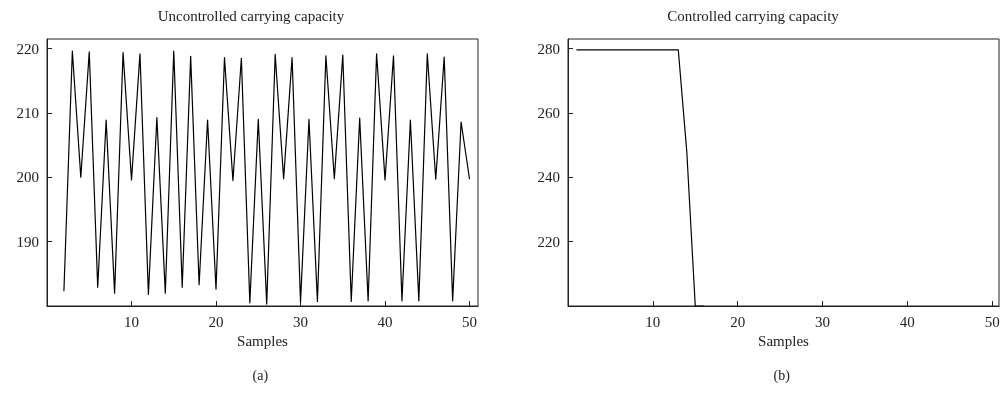 This screenshot has width=1004, height=406. Describe the element at coordinates (753, 15) in the screenshot. I see `chart-title: Controlled carrying capacity` at that location.